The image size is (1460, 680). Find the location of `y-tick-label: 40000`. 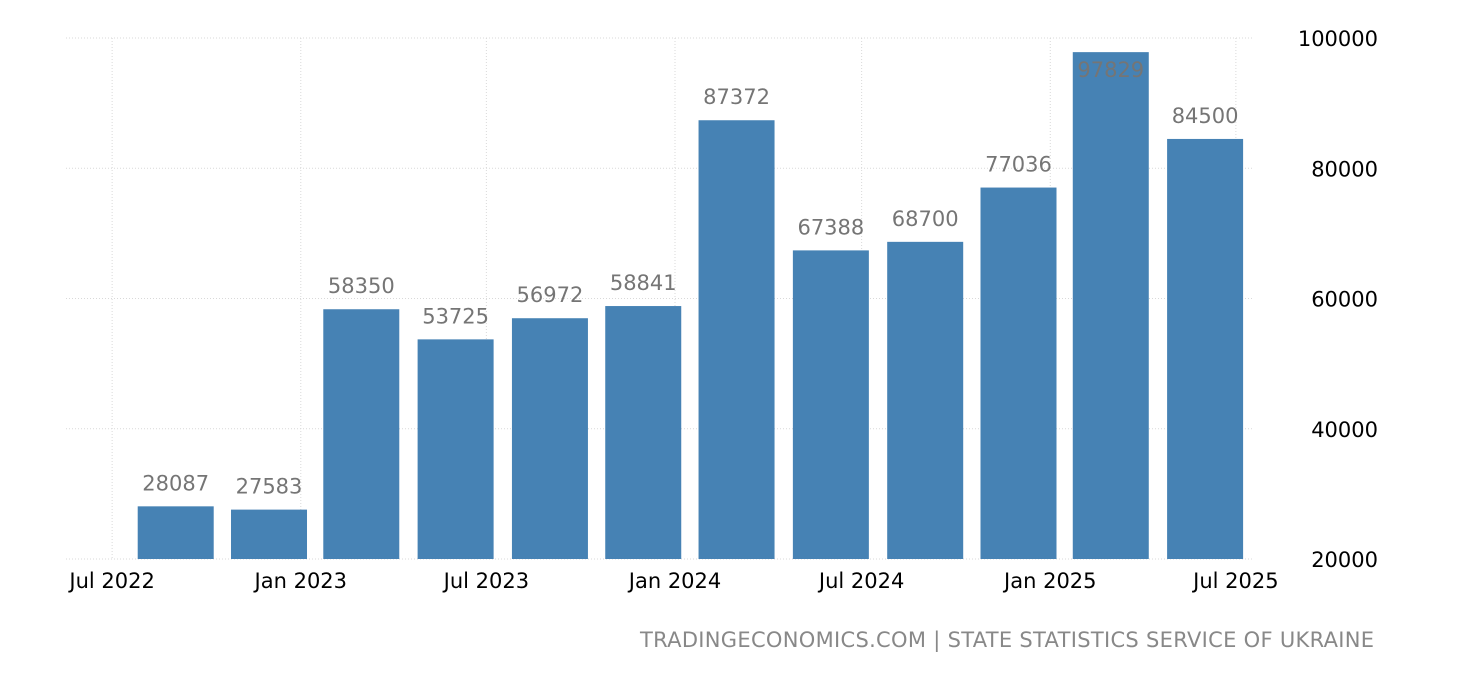

y-tick-label: 40000 is located at coordinates (1344, 430).